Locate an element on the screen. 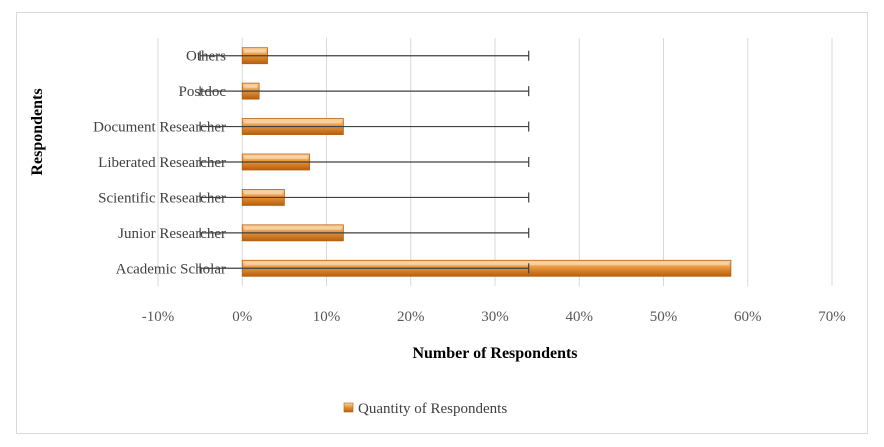 The image size is (884, 447). y-axis-title: Respondents is located at coordinates (37, 131).